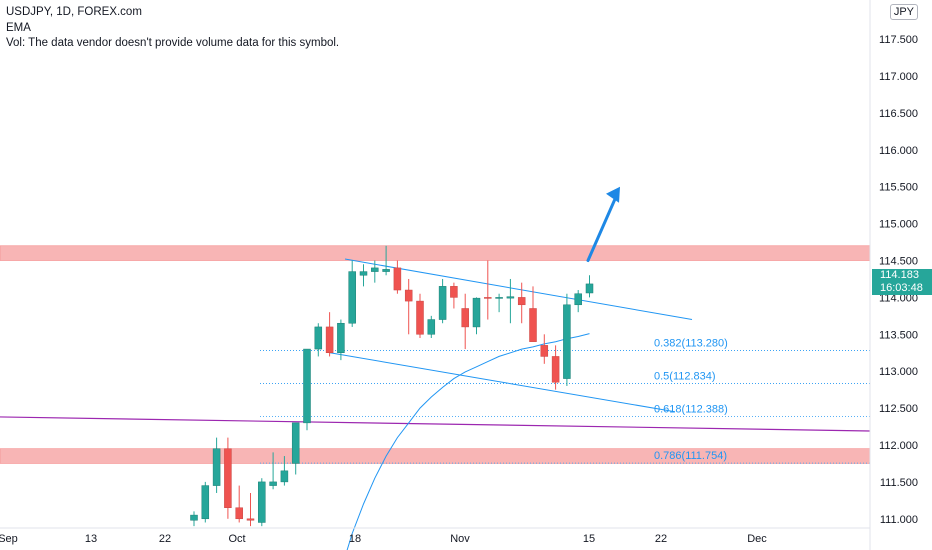 The height and width of the screenshot is (550, 932). Describe the element at coordinates (502, 382) in the screenshot. I see `channel-lower-line` at that location.